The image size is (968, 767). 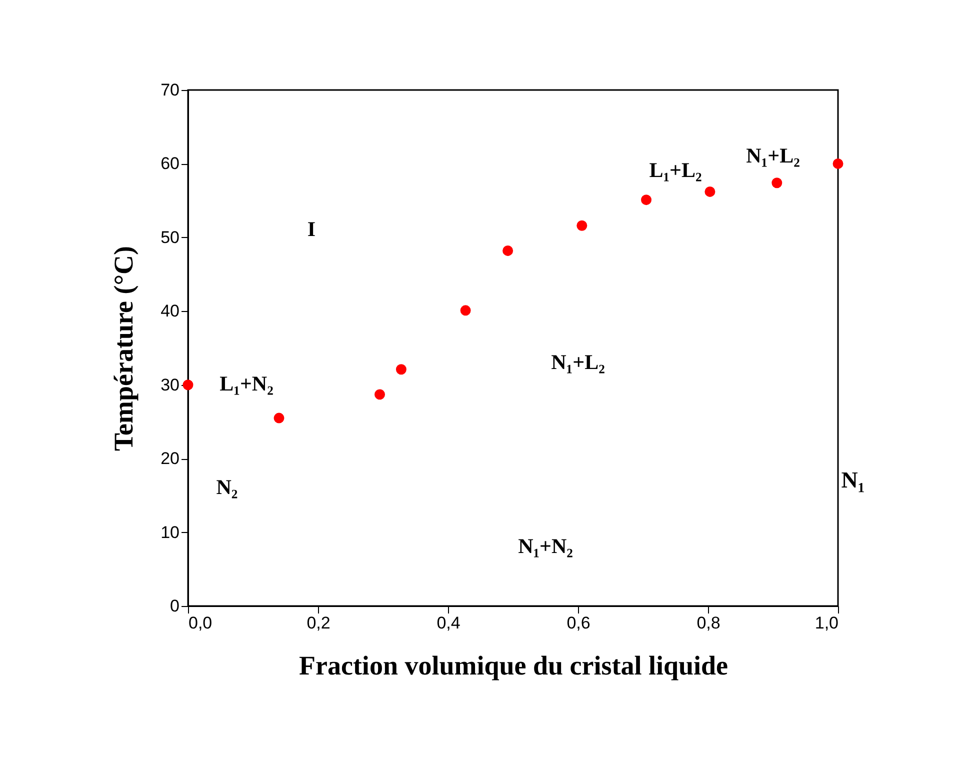 I want to click on y-tick-label: 30, so click(x=170, y=384).